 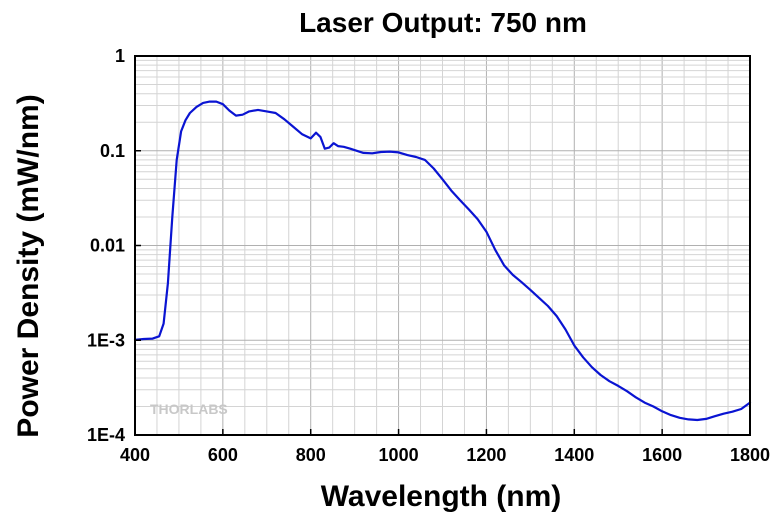 I want to click on y-tick-label: 0.1, so click(x=112, y=151).